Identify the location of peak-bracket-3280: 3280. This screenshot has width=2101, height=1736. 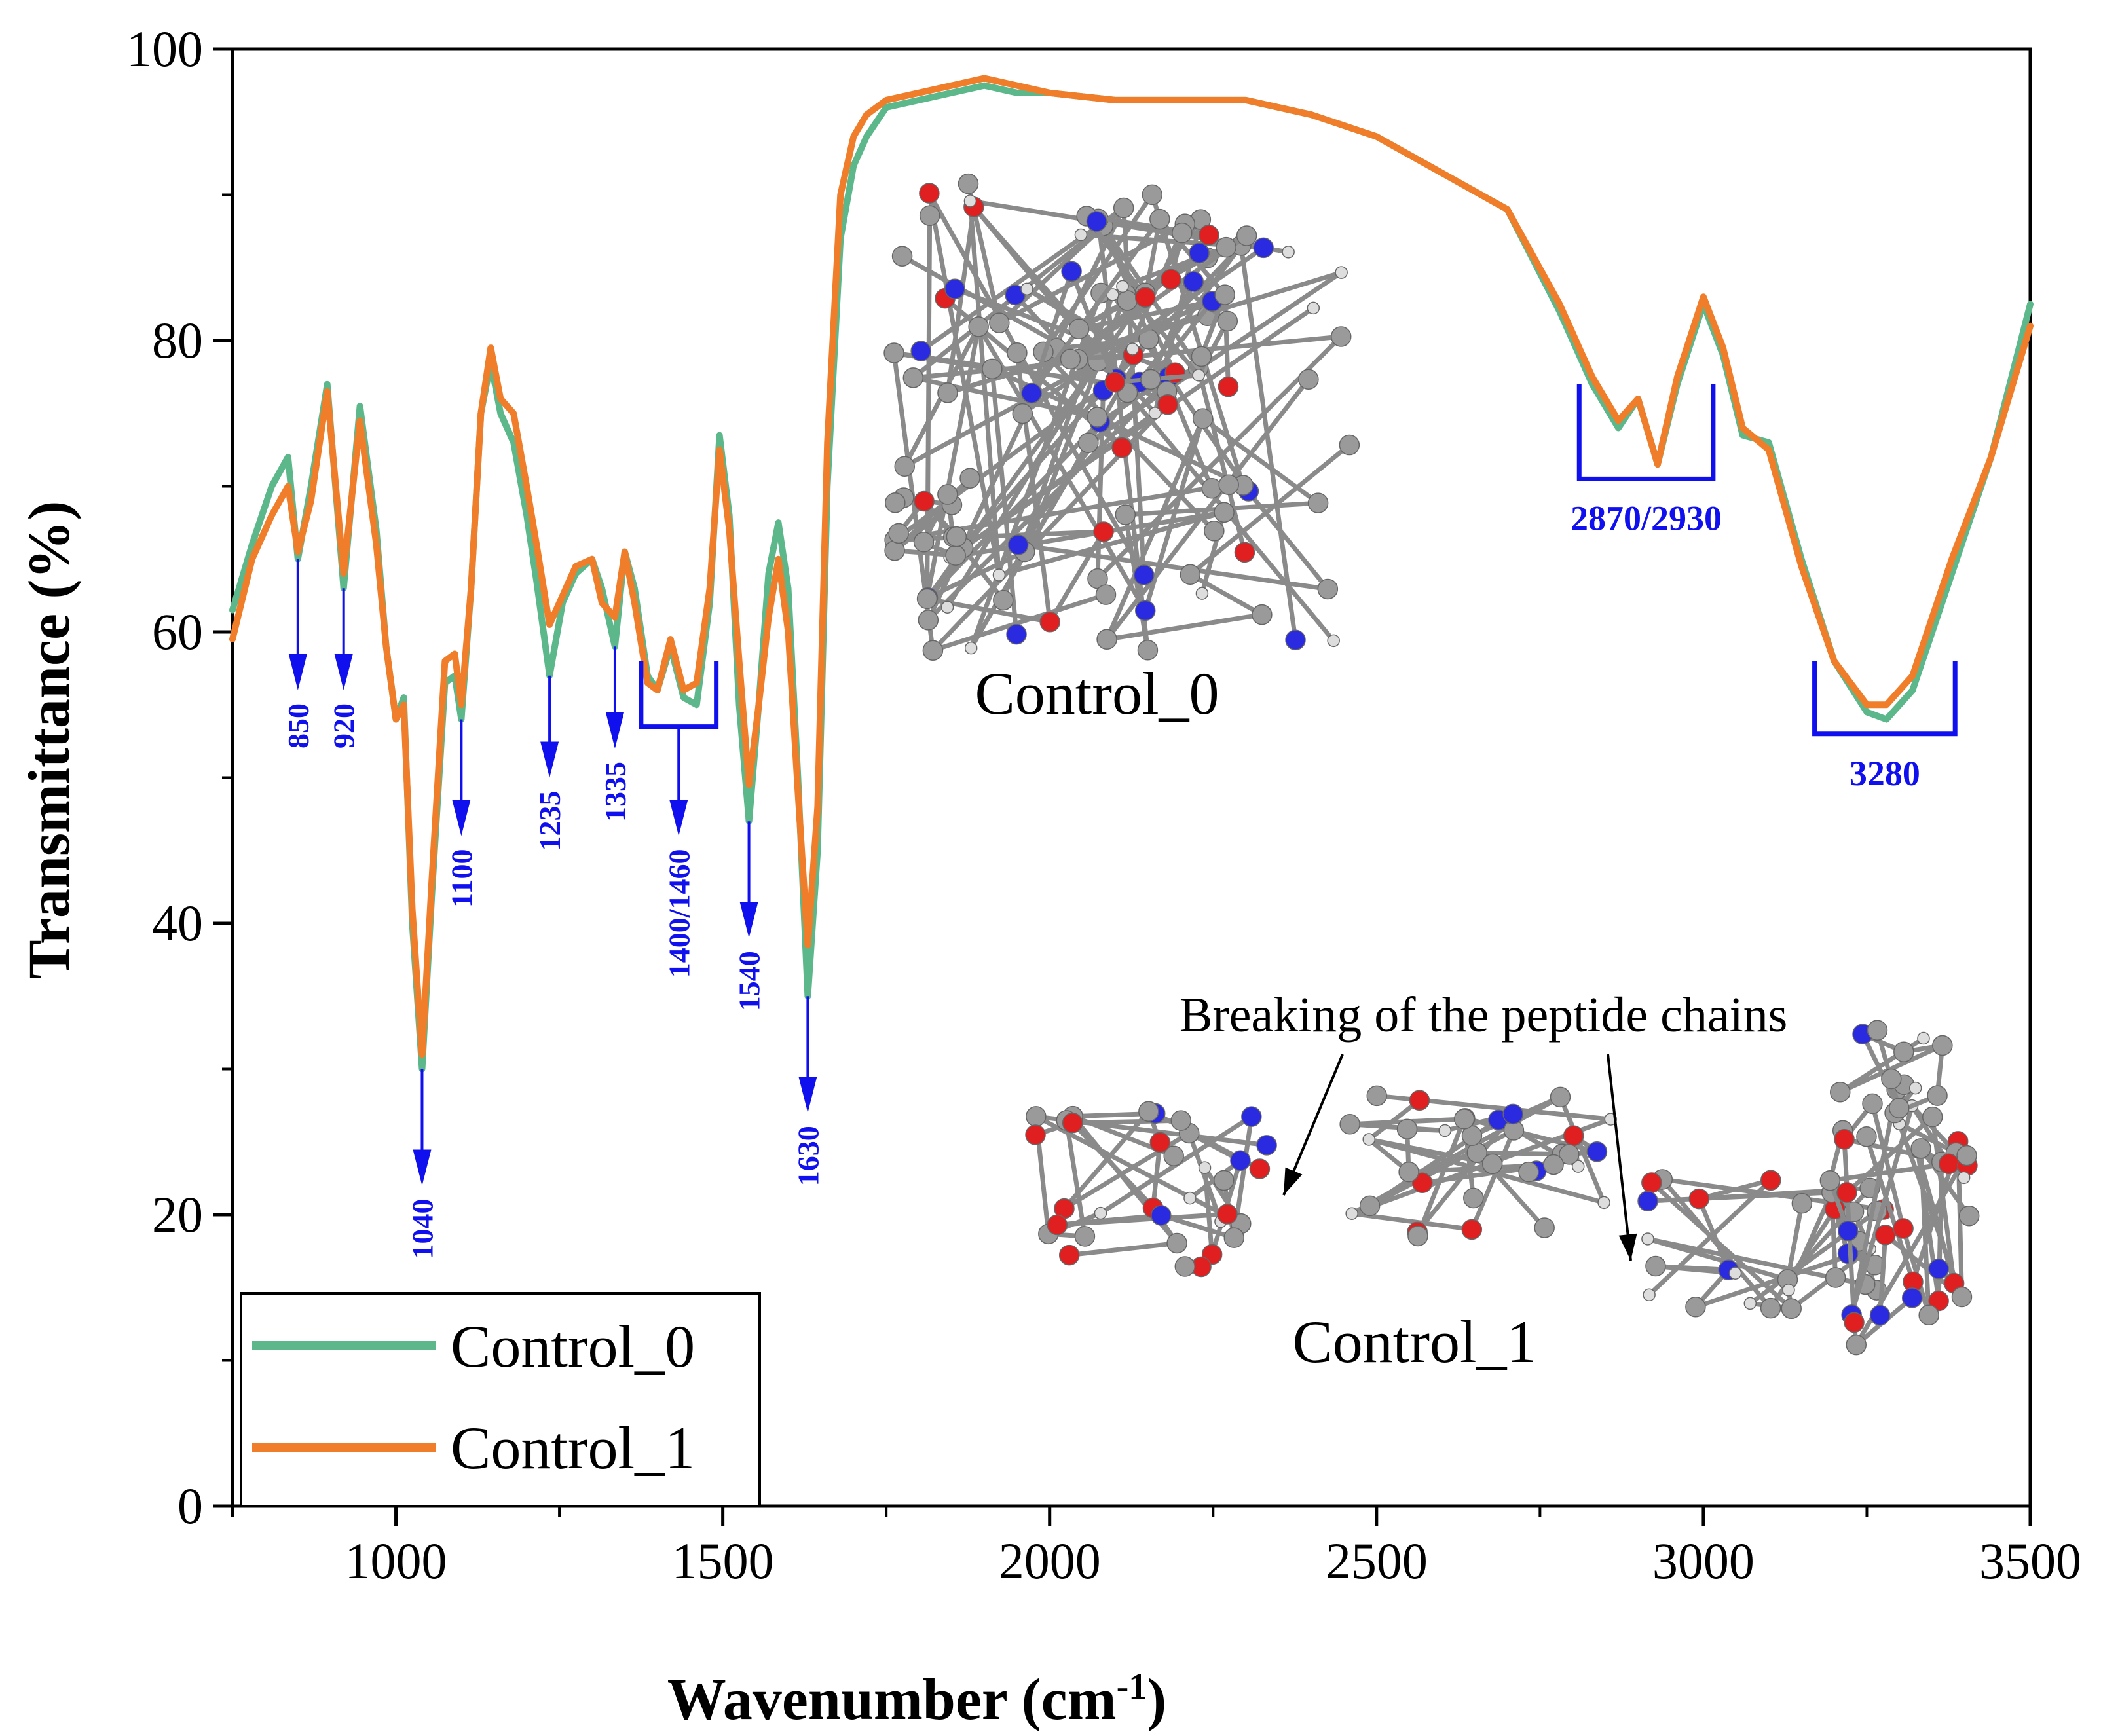
(1885, 727).